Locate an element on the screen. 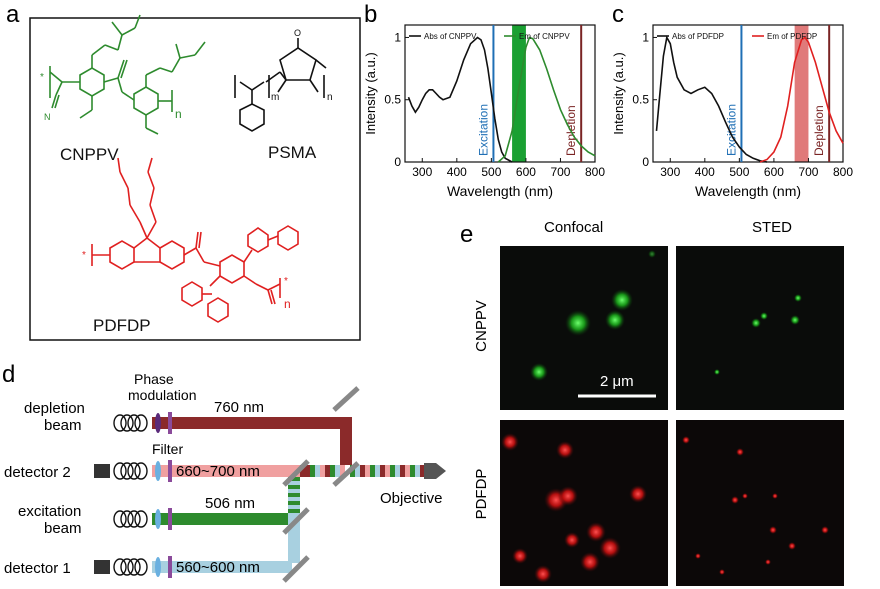 This screenshot has width=880, height=589. cnppv-subscript-n: n is located at coordinates (178, 114).